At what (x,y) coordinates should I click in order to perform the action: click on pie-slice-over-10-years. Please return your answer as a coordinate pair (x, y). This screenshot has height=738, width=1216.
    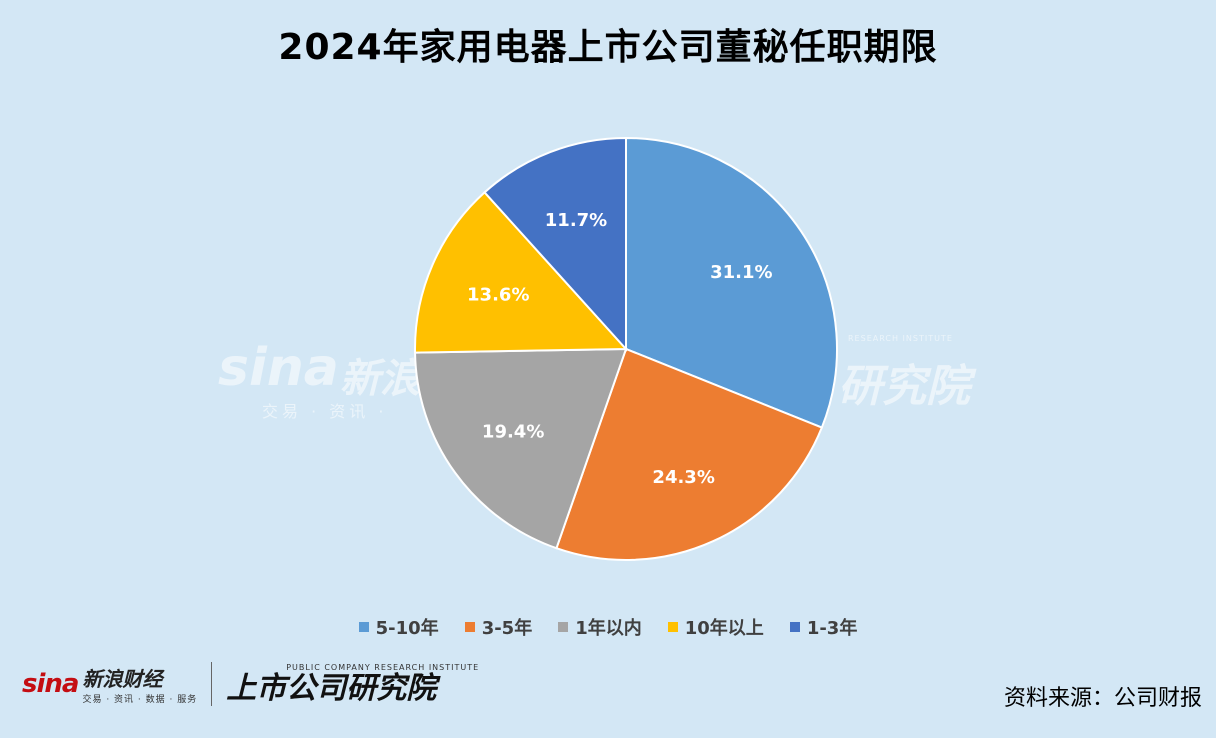
    Looking at the image, I should click on (521, 272).